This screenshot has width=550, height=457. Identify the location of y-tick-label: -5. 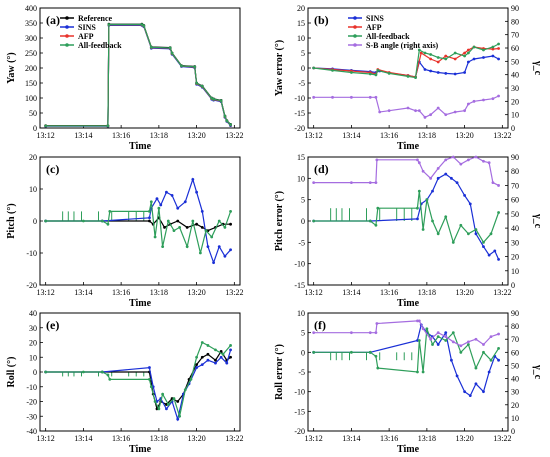
(301, 372).